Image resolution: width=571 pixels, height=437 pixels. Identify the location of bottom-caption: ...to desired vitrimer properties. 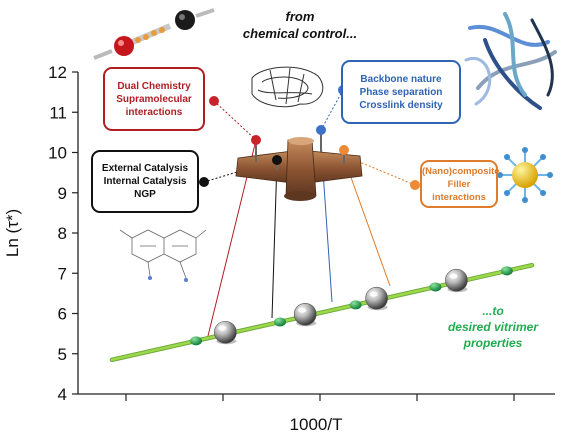
(493, 327).